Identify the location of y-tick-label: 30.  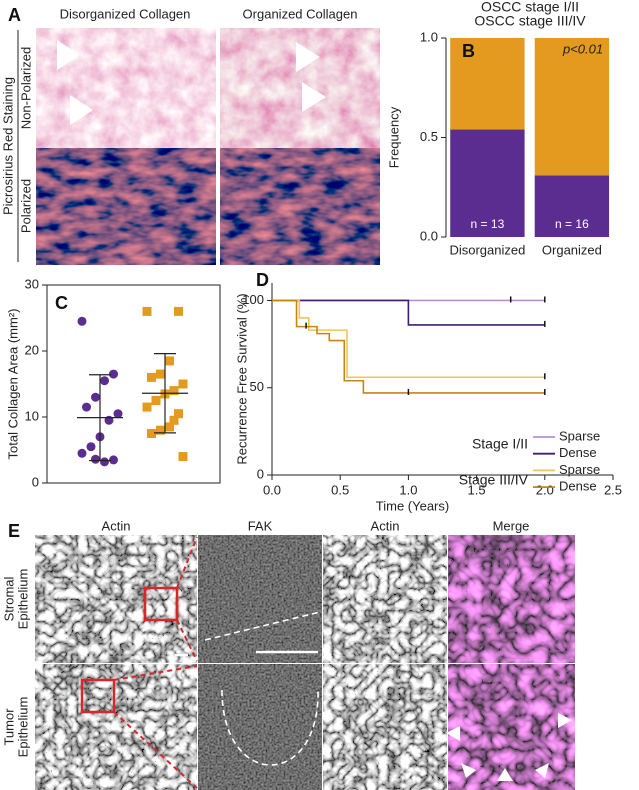
(32, 283).